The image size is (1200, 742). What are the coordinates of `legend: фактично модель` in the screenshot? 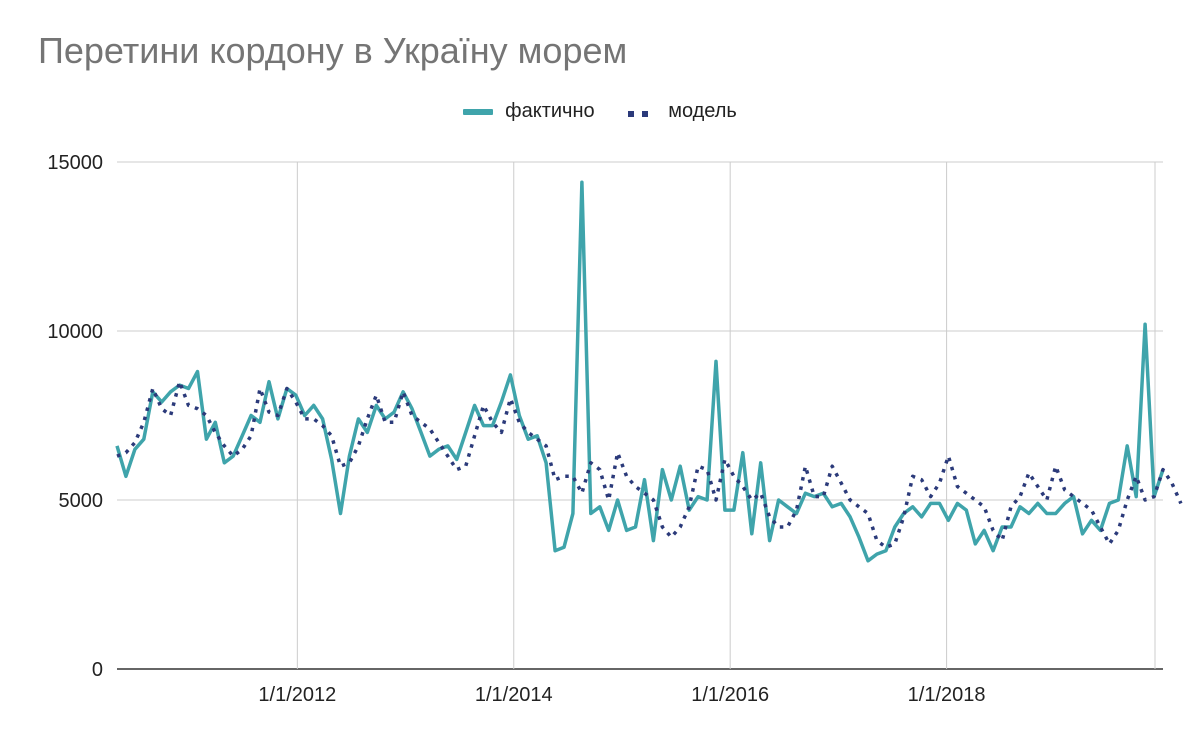 It's located at (600, 111).